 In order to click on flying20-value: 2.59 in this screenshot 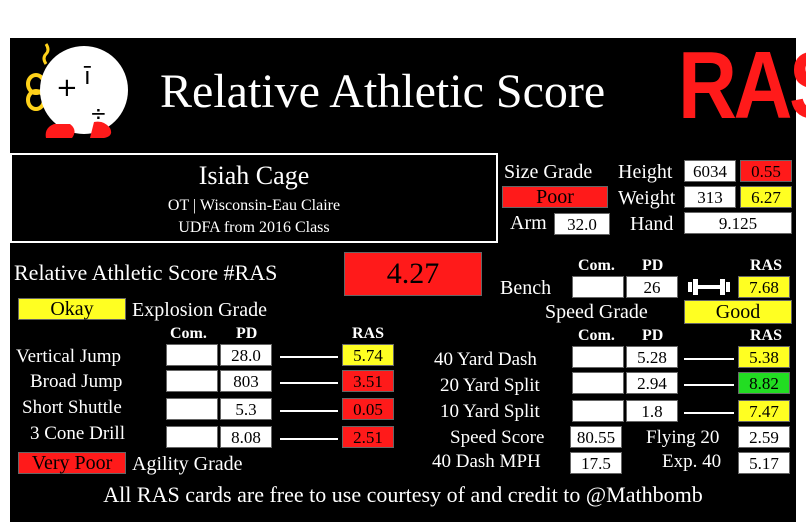, I will do `click(764, 437)`.